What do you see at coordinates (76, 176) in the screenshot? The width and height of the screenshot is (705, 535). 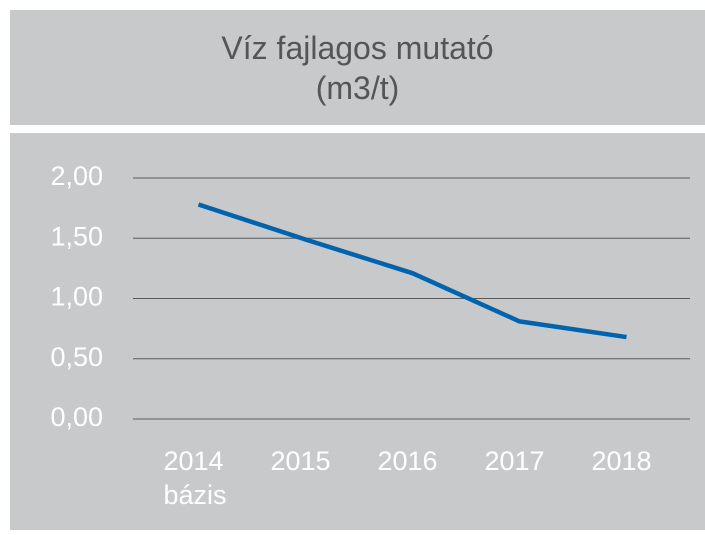 I see `y-tick-label: 2,00` at bounding box center [76, 176].